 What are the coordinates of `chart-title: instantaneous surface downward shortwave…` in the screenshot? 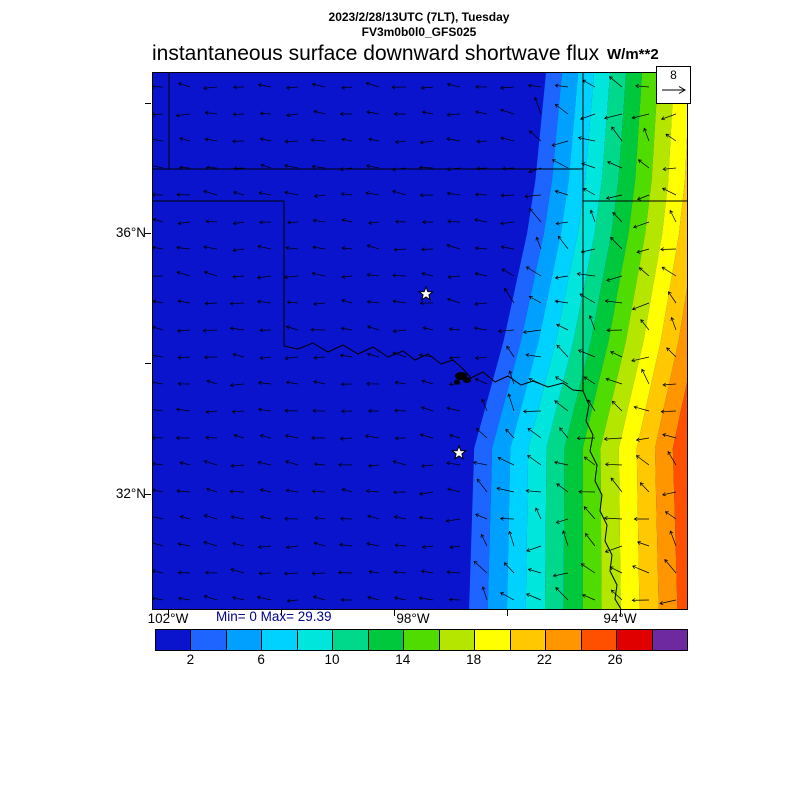 It's located at (376, 53).